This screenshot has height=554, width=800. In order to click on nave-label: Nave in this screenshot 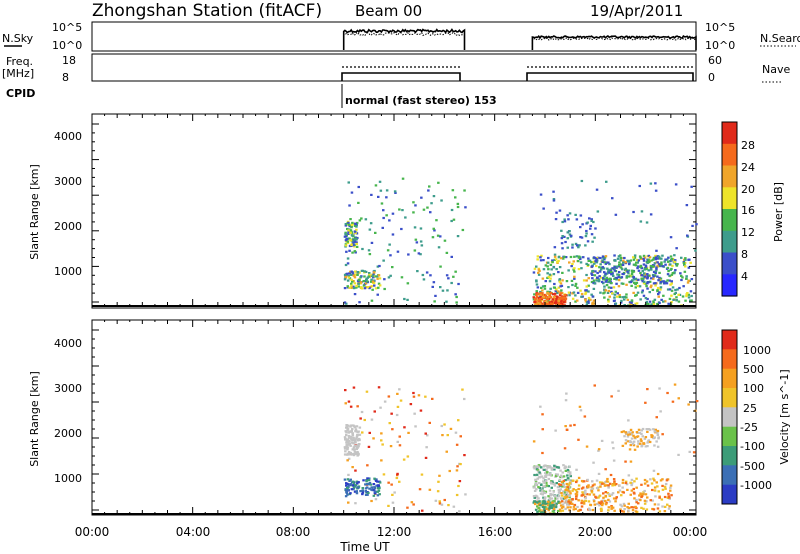, I will do `click(776, 69)`.